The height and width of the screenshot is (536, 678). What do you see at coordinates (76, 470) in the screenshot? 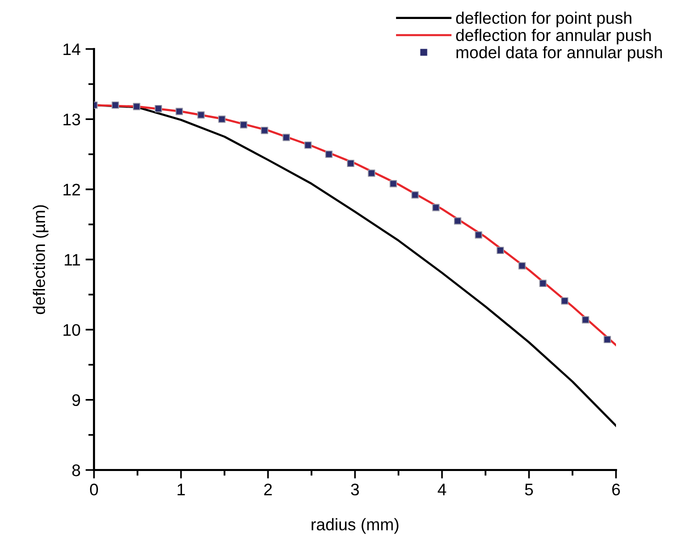
I see `y-tick-label: 8` at bounding box center [76, 470].